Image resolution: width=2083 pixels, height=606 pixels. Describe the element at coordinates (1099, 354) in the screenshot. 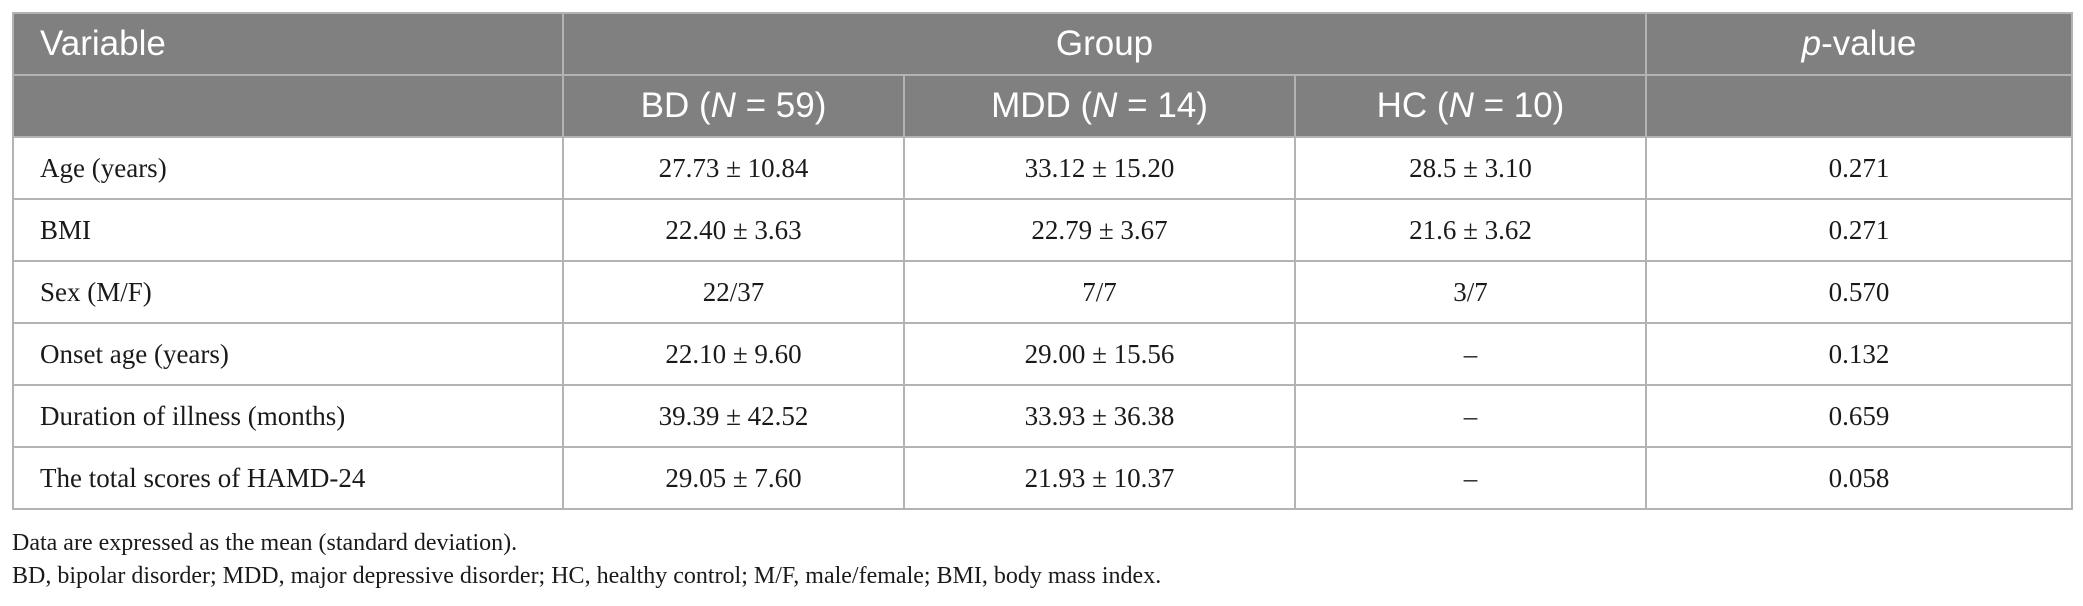

I see `cell-mdd: 29.00 ± 15.56` at that location.